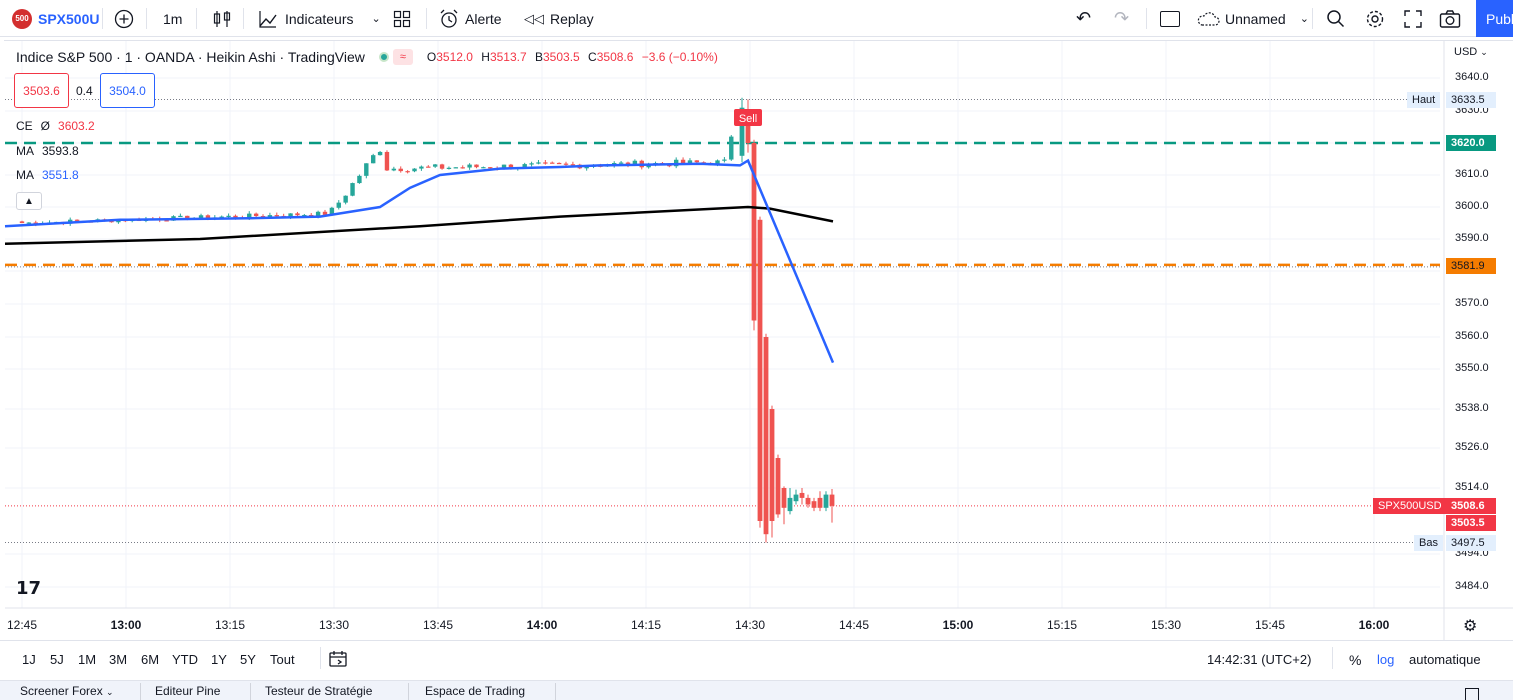 The width and height of the screenshot is (1513, 700). Describe the element at coordinates (542, 625) in the screenshot. I see `time-tick: 14:00` at that location.